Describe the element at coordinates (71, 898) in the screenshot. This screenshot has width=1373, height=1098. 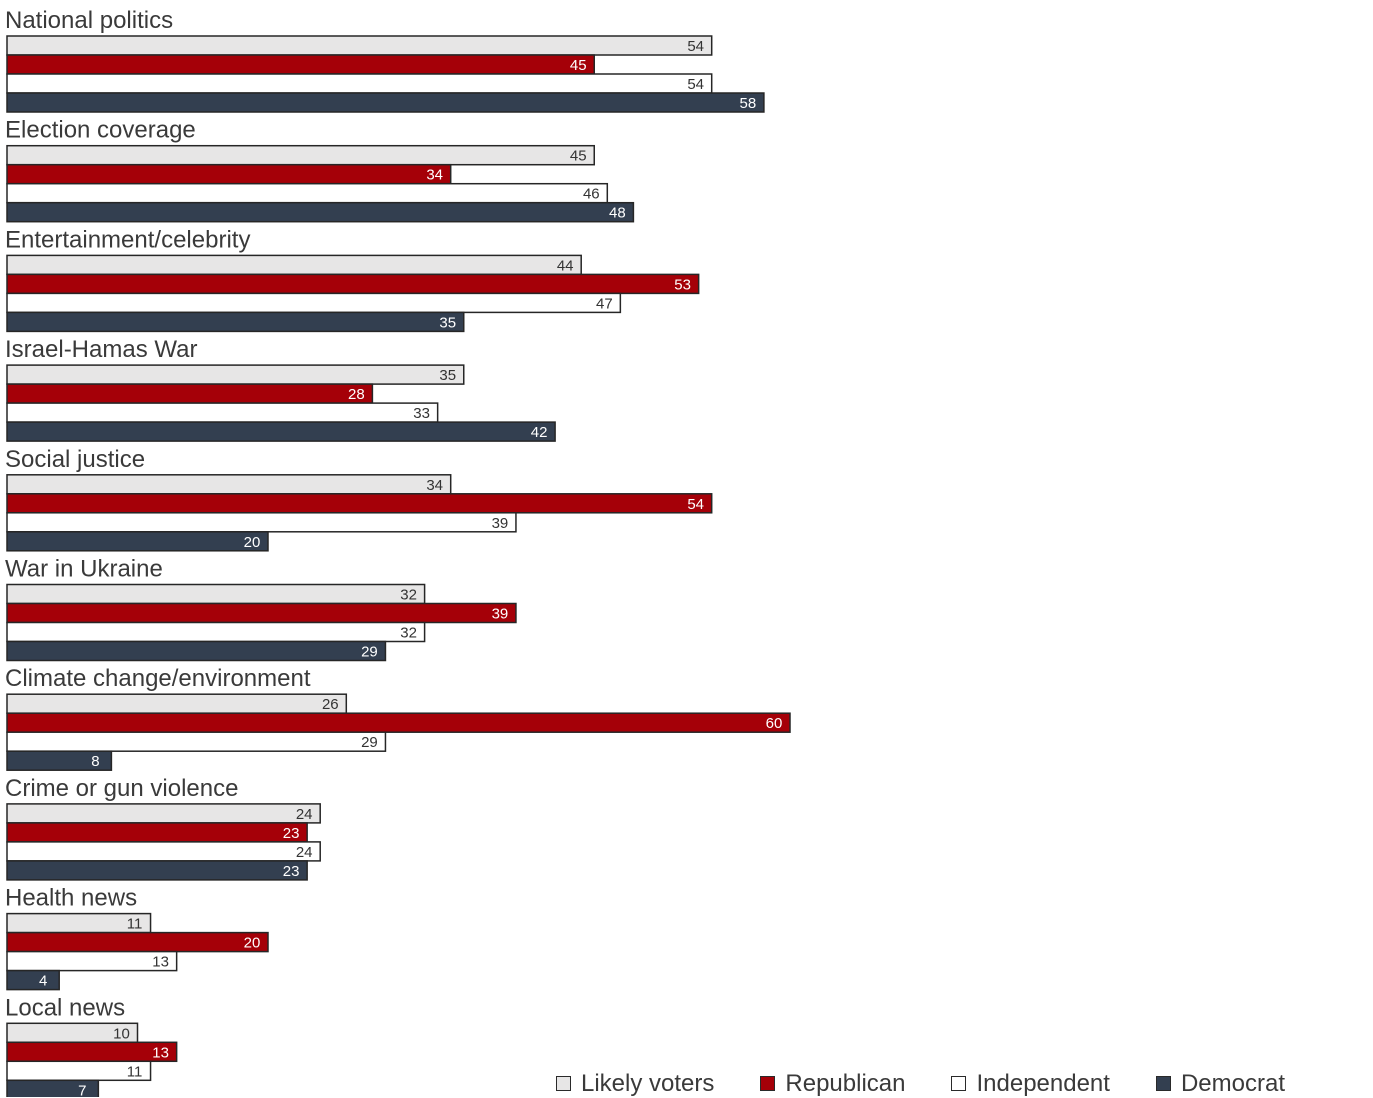
I see `category-label: Health news` at that location.